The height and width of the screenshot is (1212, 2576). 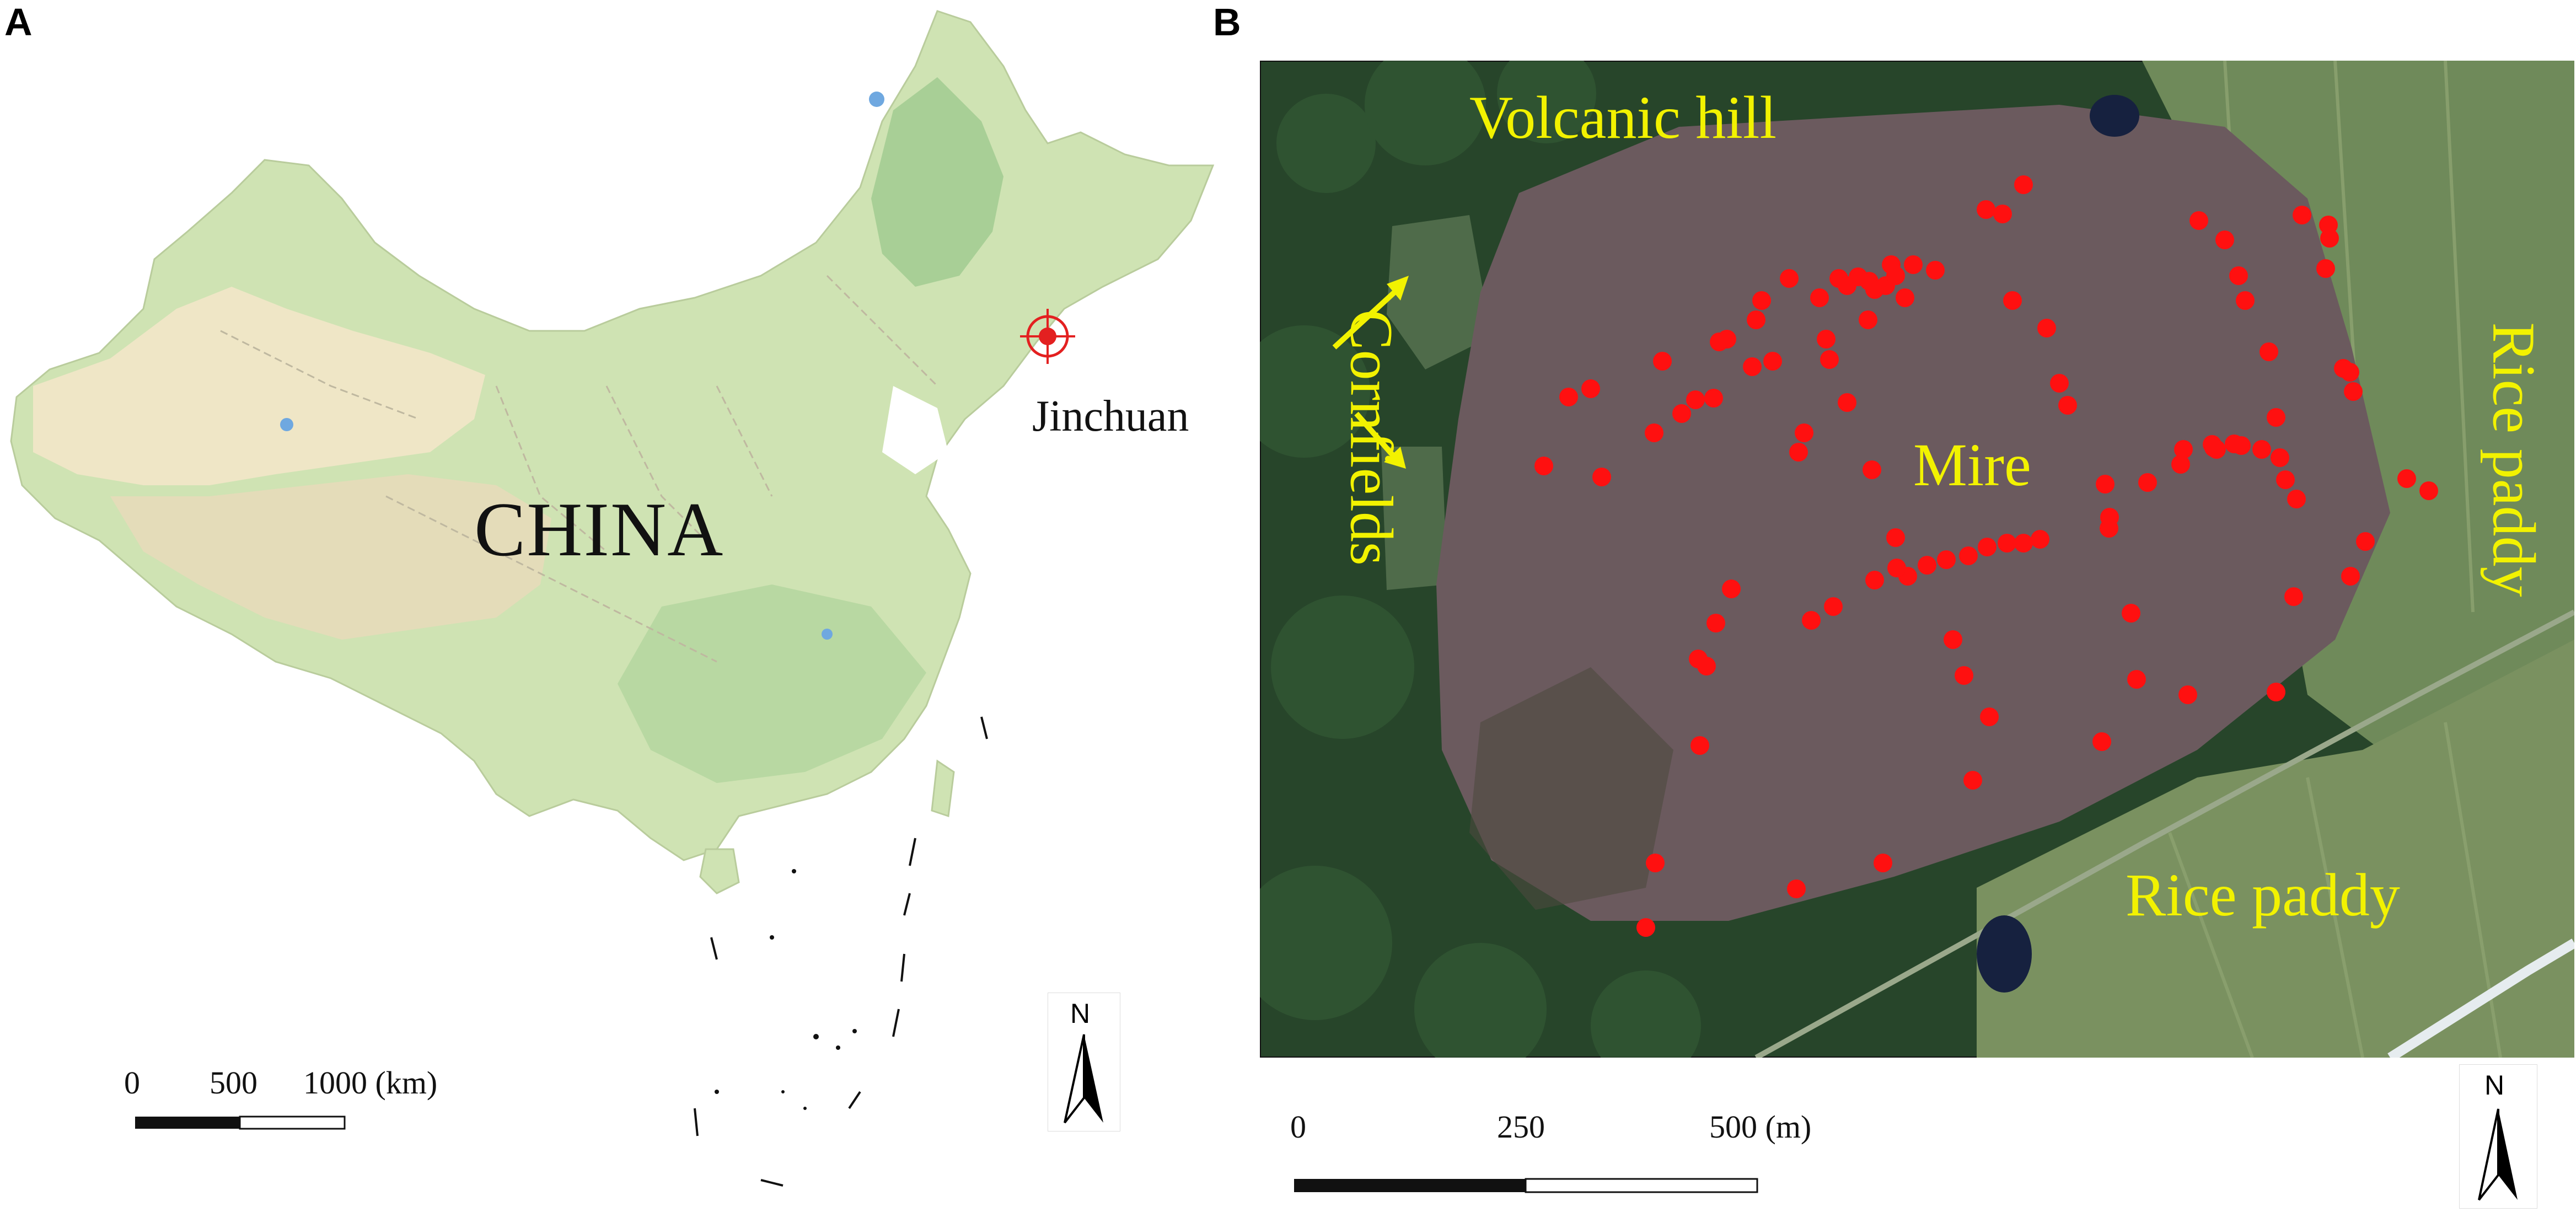 What do you see at coordinates (1571, 788) in the screenshot?
I see `mire-dark-patch` at bounding box center [1571, 788].